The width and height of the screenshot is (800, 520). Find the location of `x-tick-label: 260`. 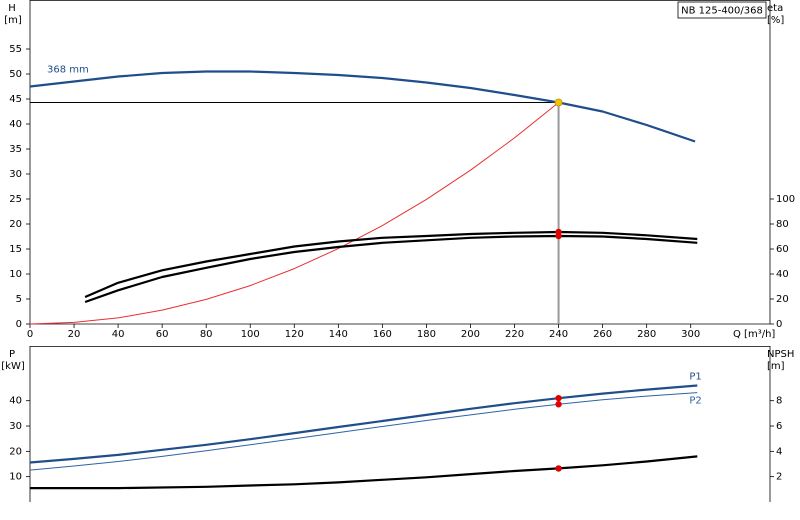

x-tick-label: 260 is located at coordinates (602, 334).